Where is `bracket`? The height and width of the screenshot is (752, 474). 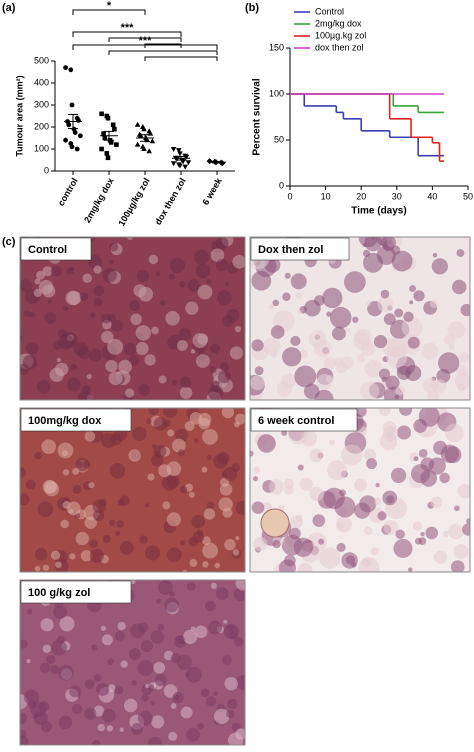
bracket is located at coordinates (109, 12).